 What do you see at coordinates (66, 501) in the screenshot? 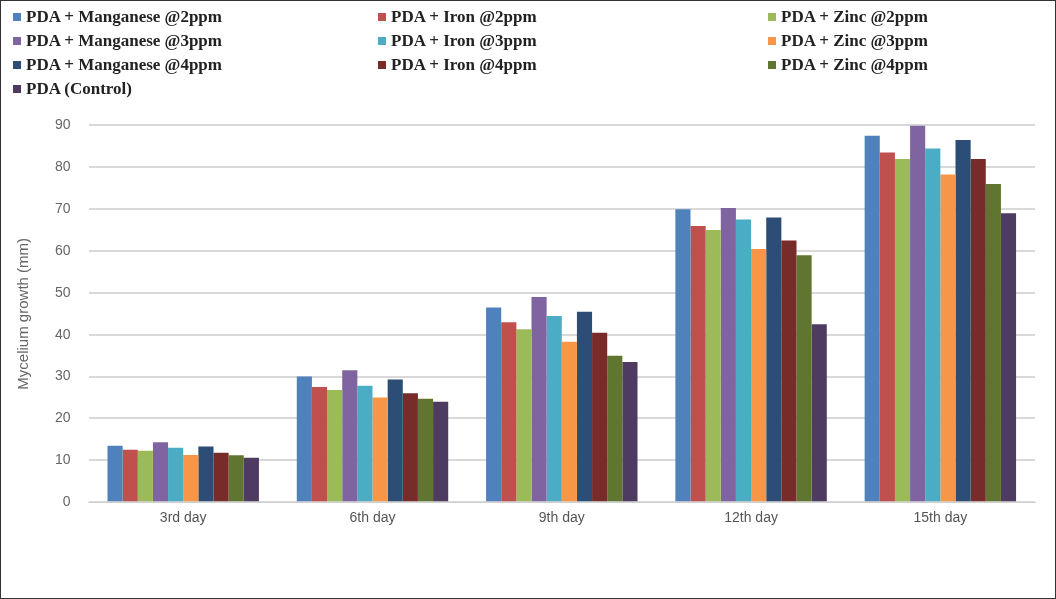
I see `y-tick-label: 0` at bounding box center [66, 501].